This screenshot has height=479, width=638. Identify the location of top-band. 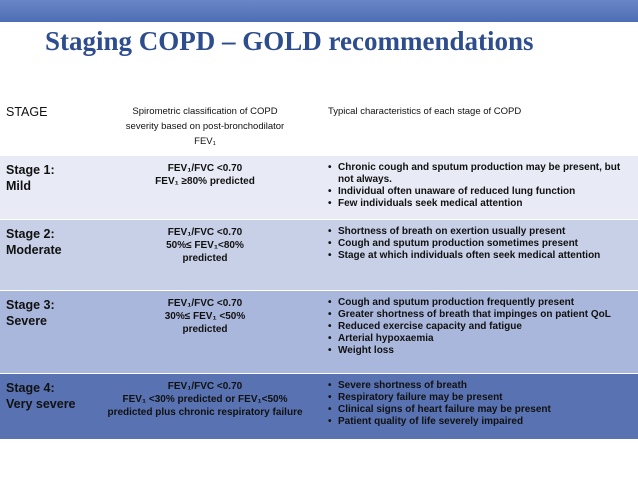
(319, 11).